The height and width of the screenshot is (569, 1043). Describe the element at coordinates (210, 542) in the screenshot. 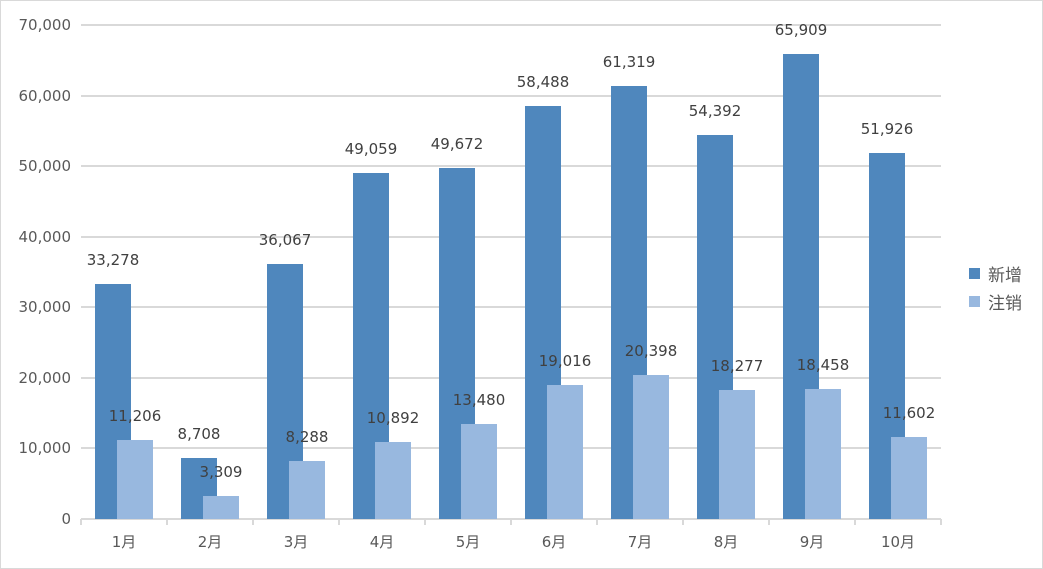

I see `x-tick-label: 2月` at that location.